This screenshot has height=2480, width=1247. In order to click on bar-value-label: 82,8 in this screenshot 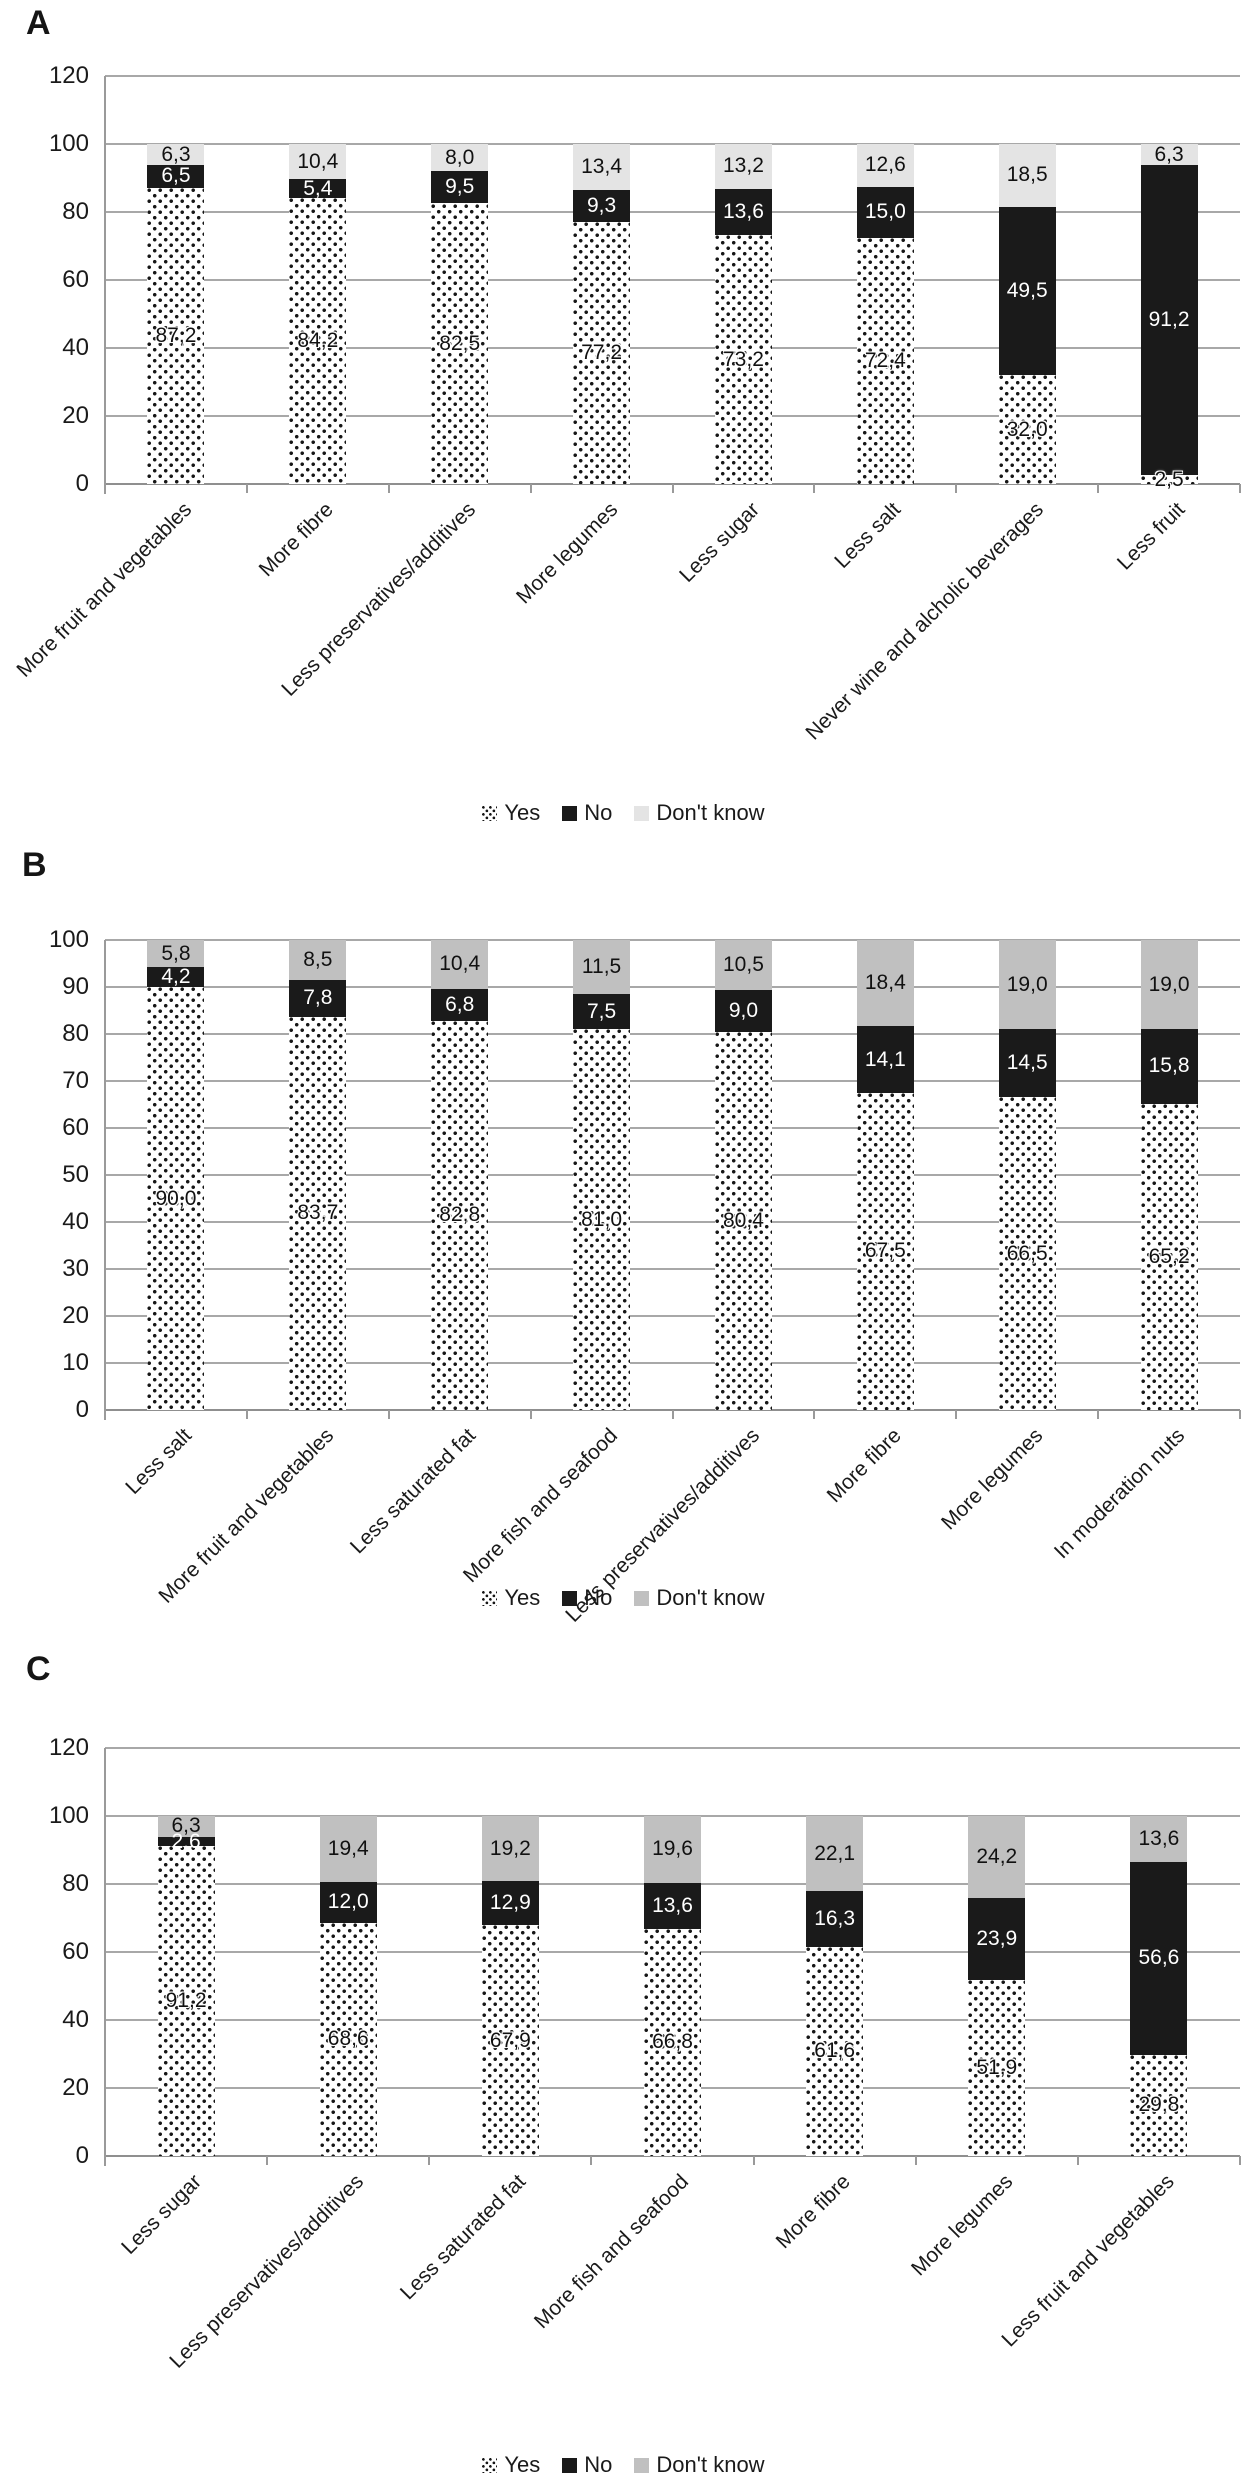, I will do `click(460, 1215)`.